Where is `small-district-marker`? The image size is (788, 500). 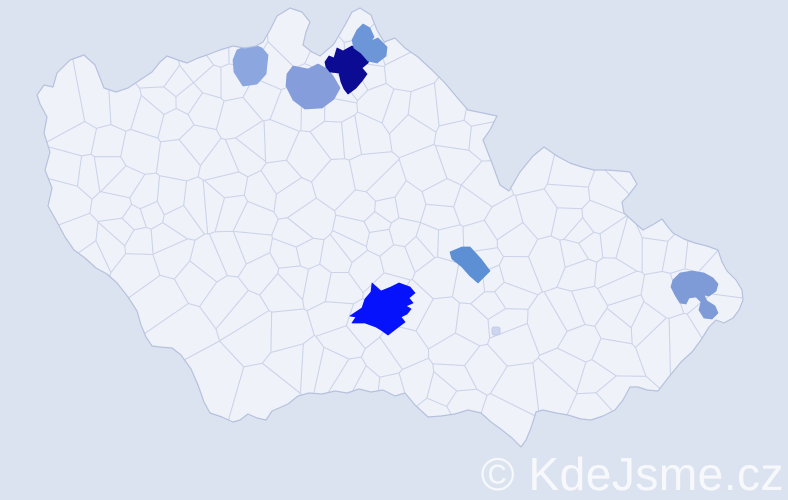 small-district-marker is located at coordinates (496, 331).